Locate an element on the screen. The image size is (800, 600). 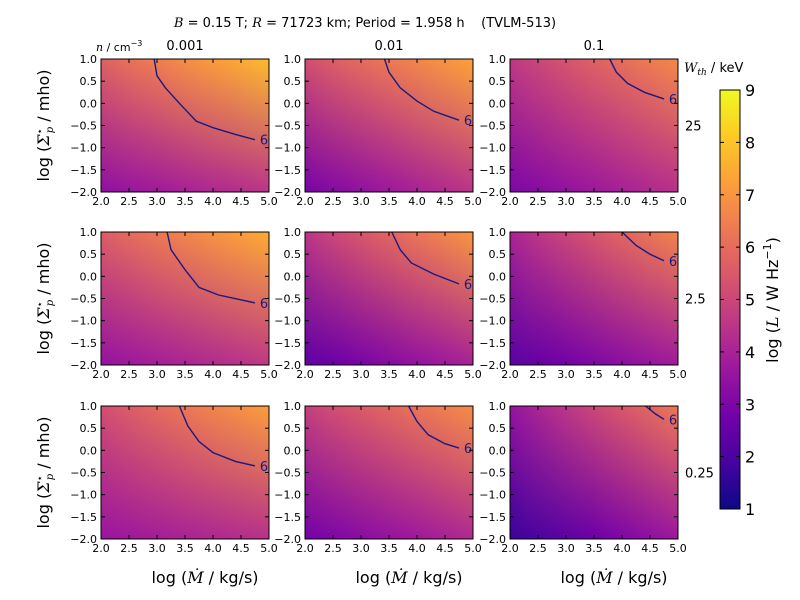
colorbar-tick-label: 9 is located at coordinates (750, 90).